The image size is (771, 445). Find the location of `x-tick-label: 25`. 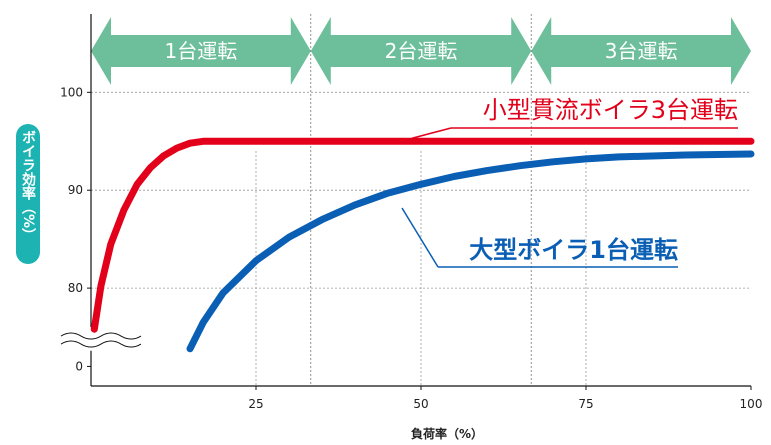

x-tick-label: 25 is located at coordinates (255, 404).